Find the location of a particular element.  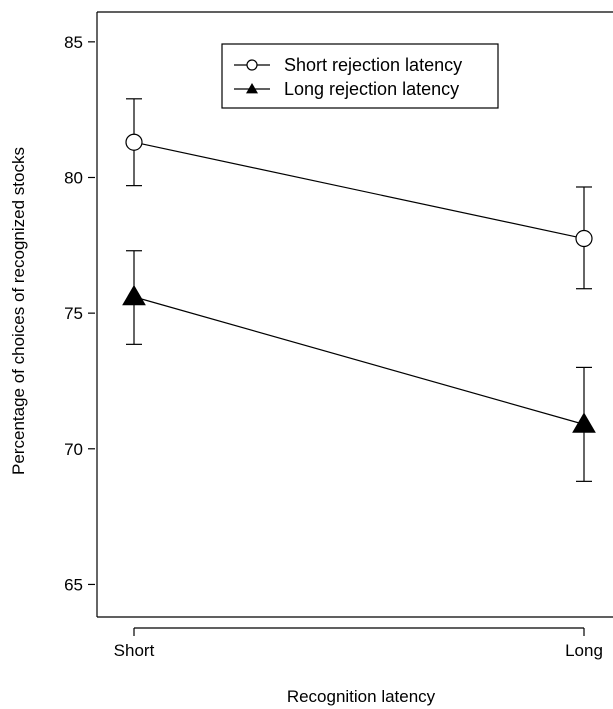

x-tick-label: Short is located at coordinates (134, 650).